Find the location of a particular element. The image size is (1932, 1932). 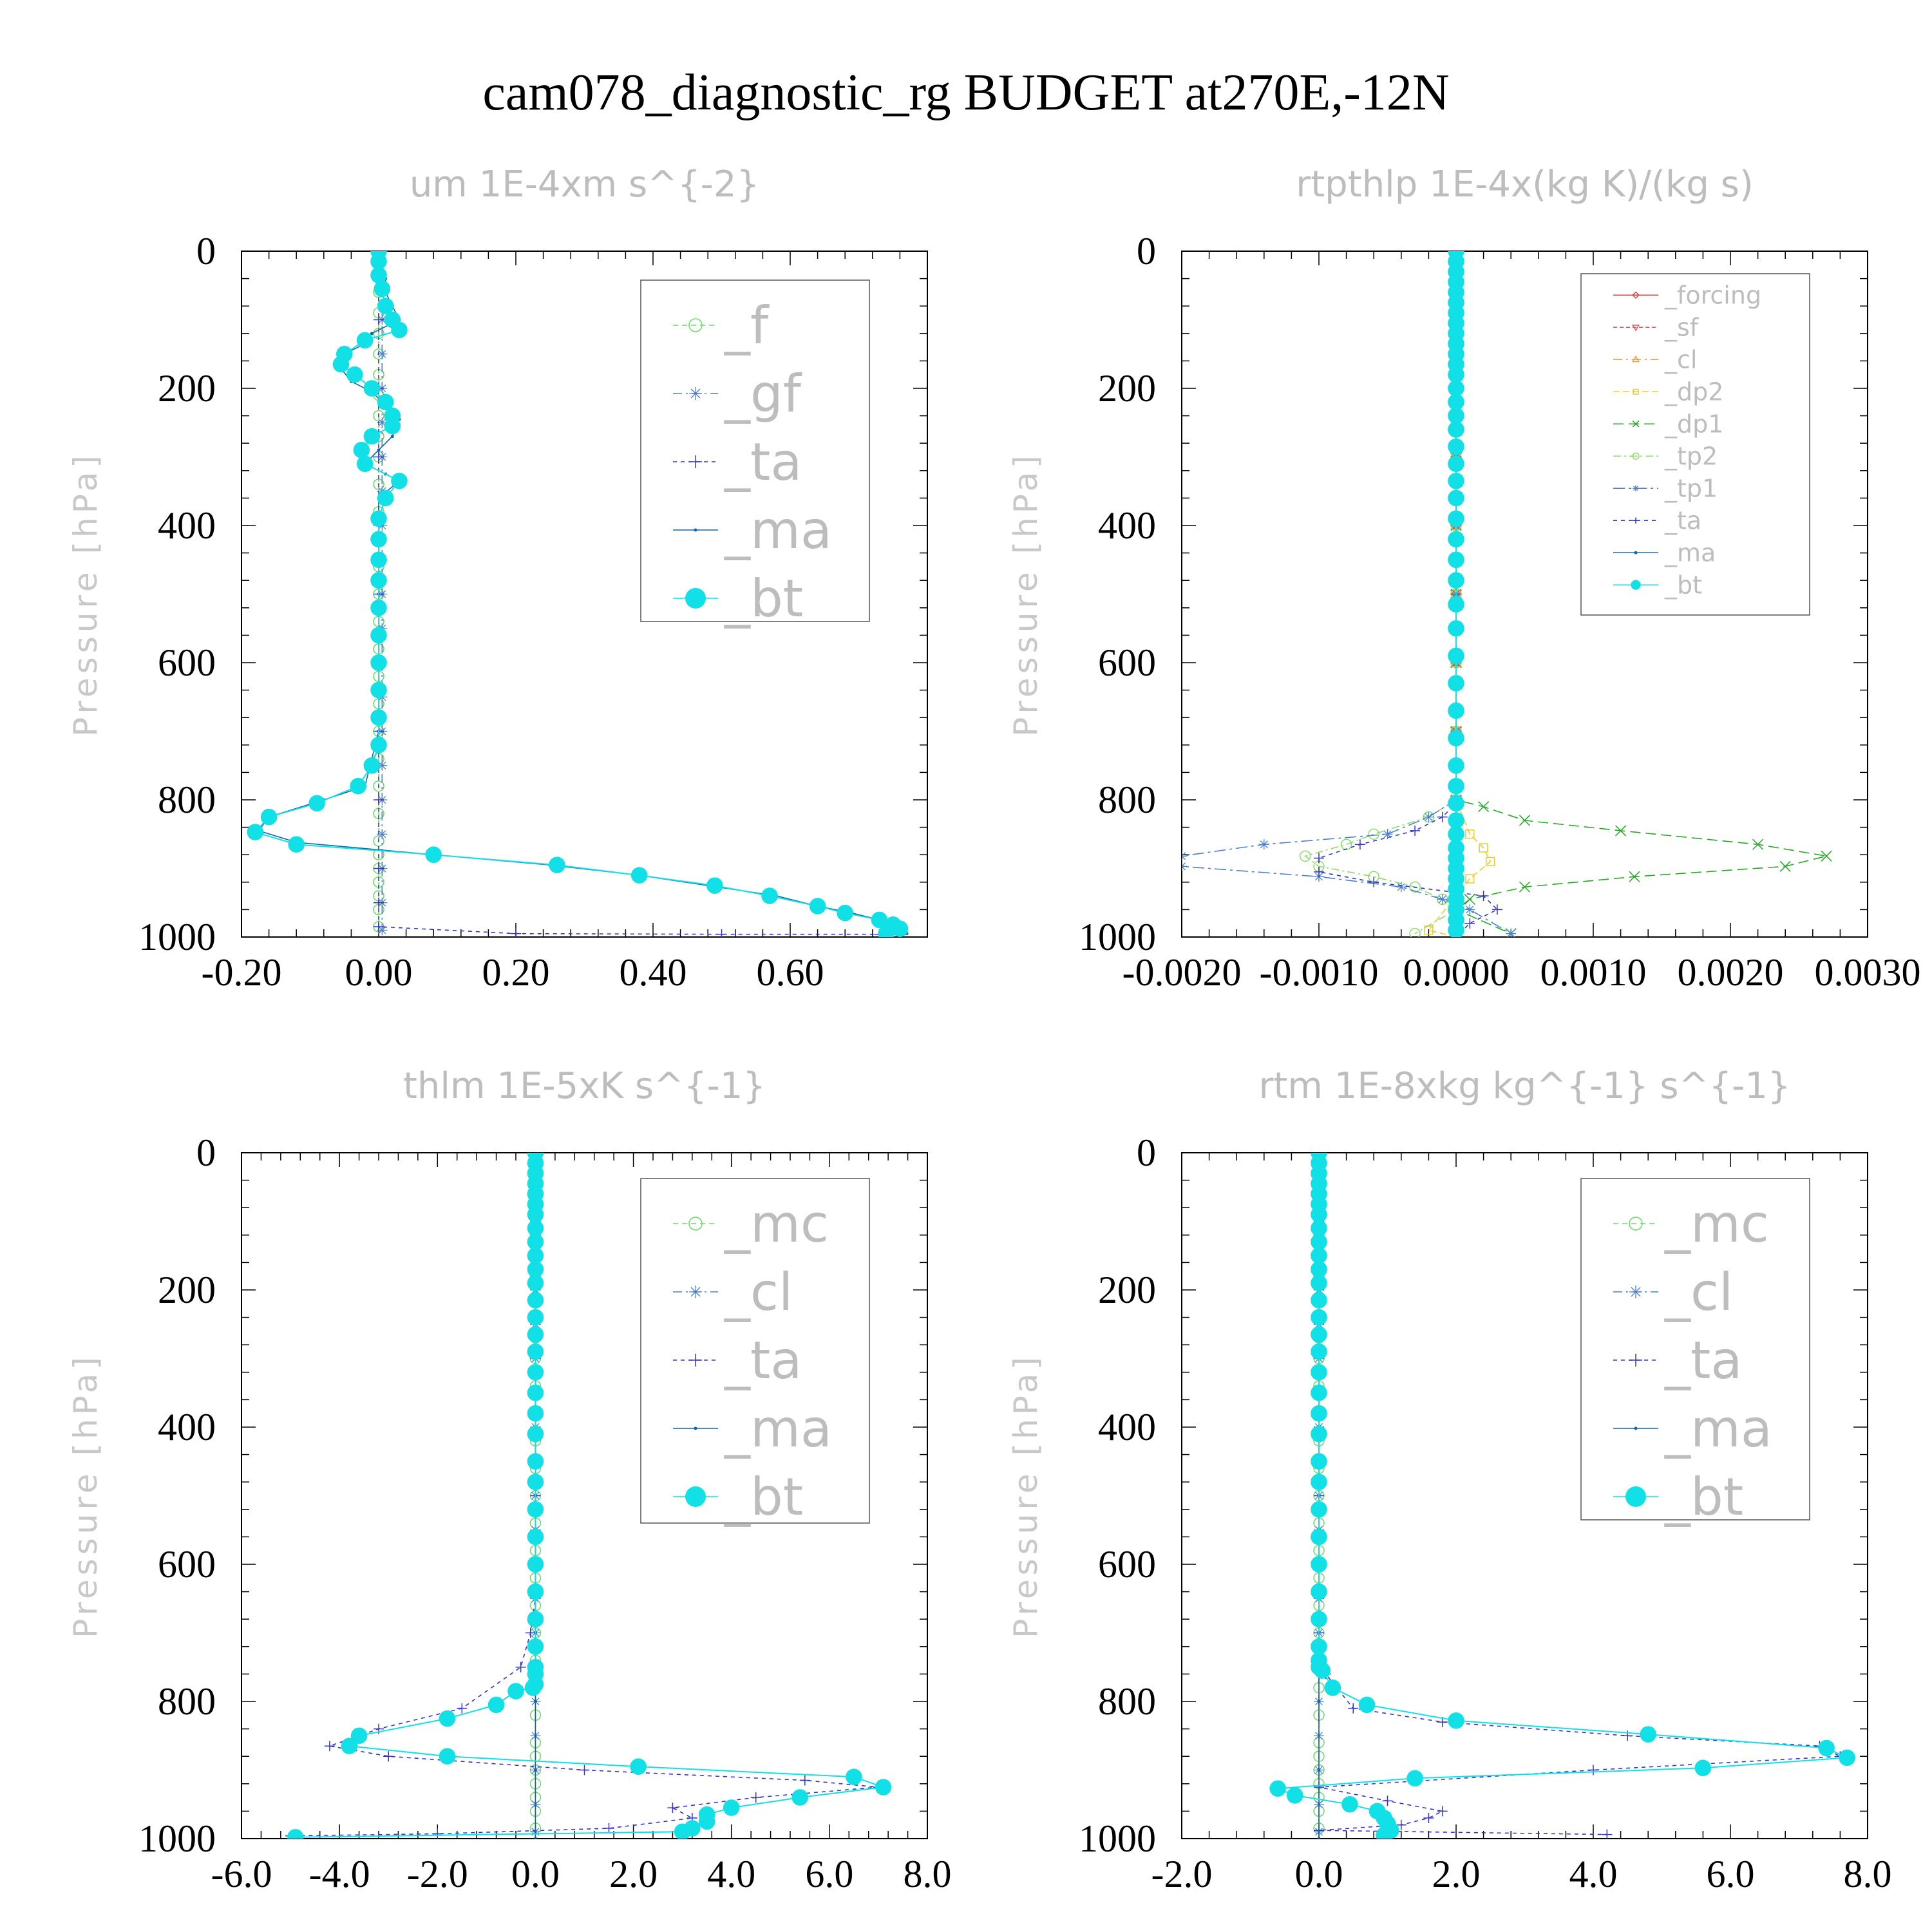

x-tick-label: 6.0 is located at coordinates (1731, 1874).